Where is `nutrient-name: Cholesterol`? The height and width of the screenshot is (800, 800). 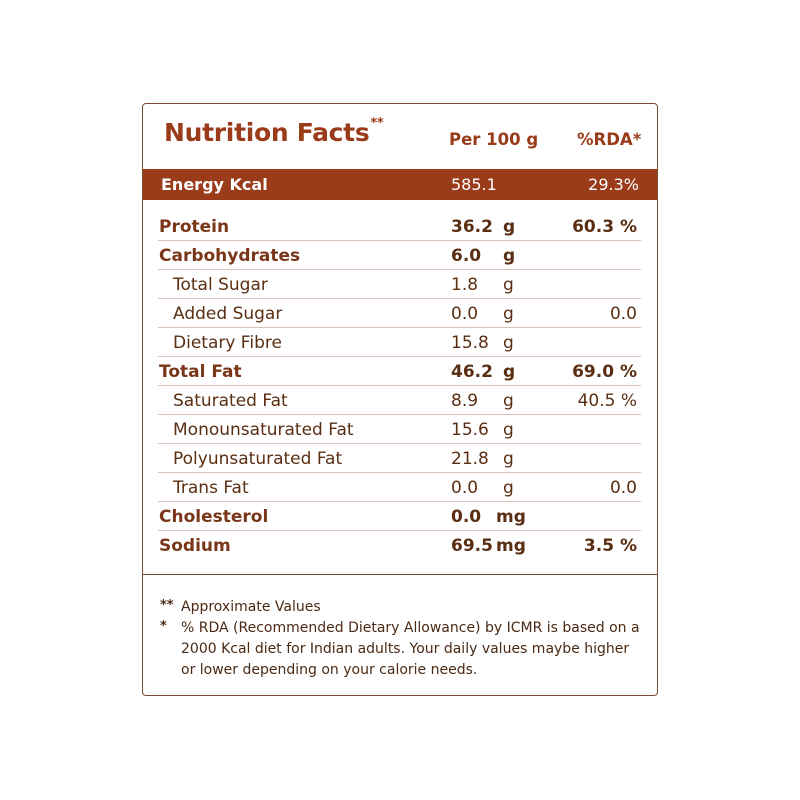 nutrient-name: Cholesterol is located at coordinates (214, 517).